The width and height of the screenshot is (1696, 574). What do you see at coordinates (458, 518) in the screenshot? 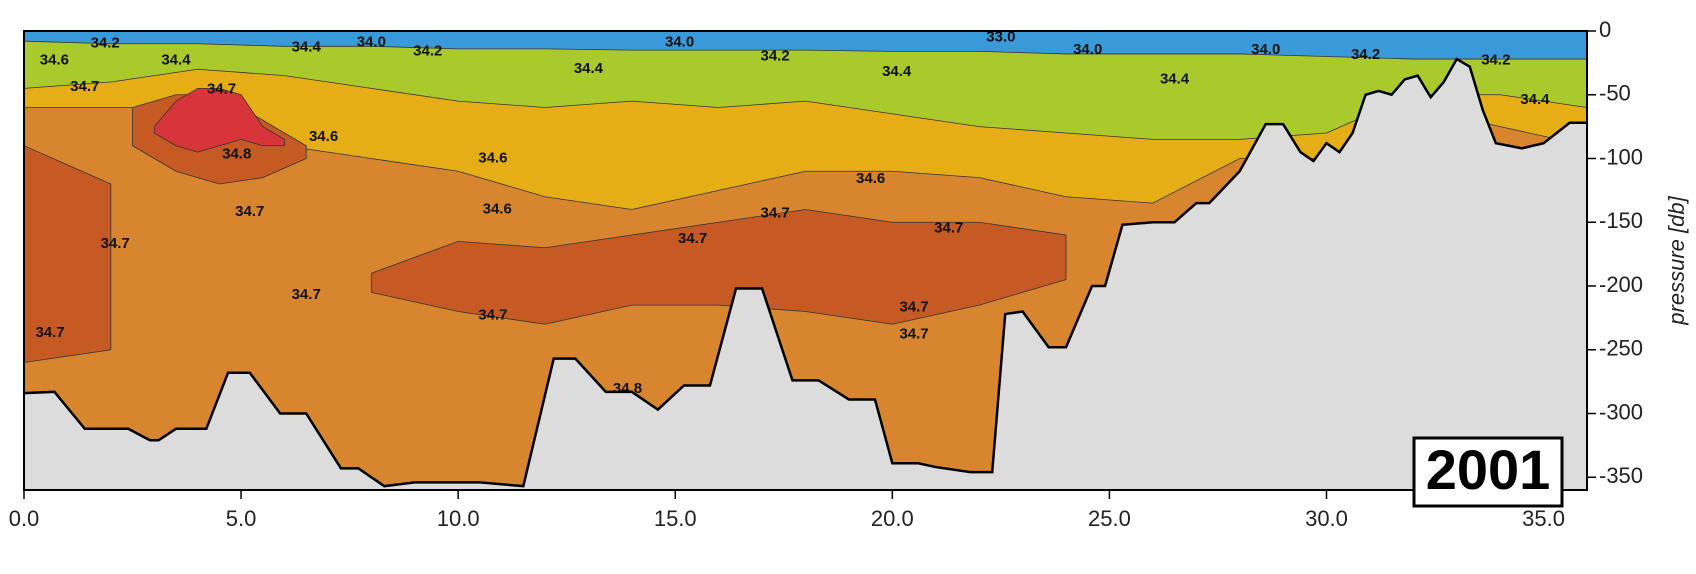
I see `x-tick-label: 10.0` at bounding box center [458, 518].